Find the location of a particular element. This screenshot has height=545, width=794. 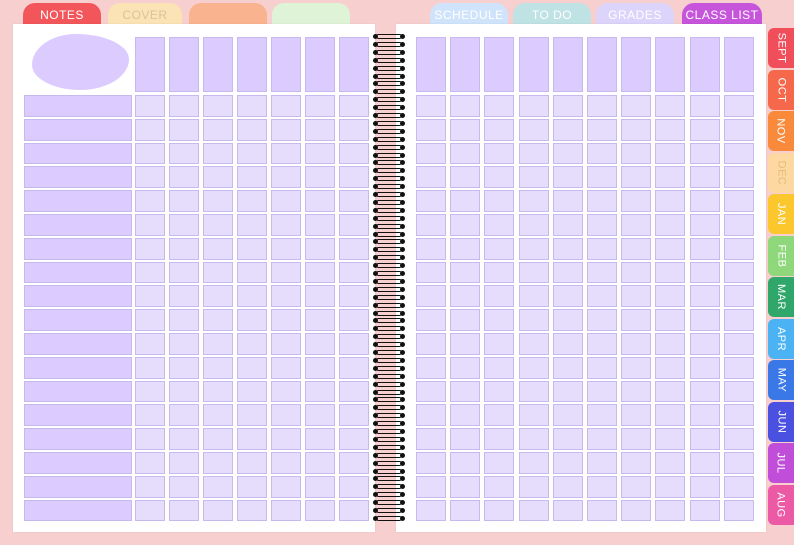

month-tab-aug: AUG is located at coordinates (781, 504).